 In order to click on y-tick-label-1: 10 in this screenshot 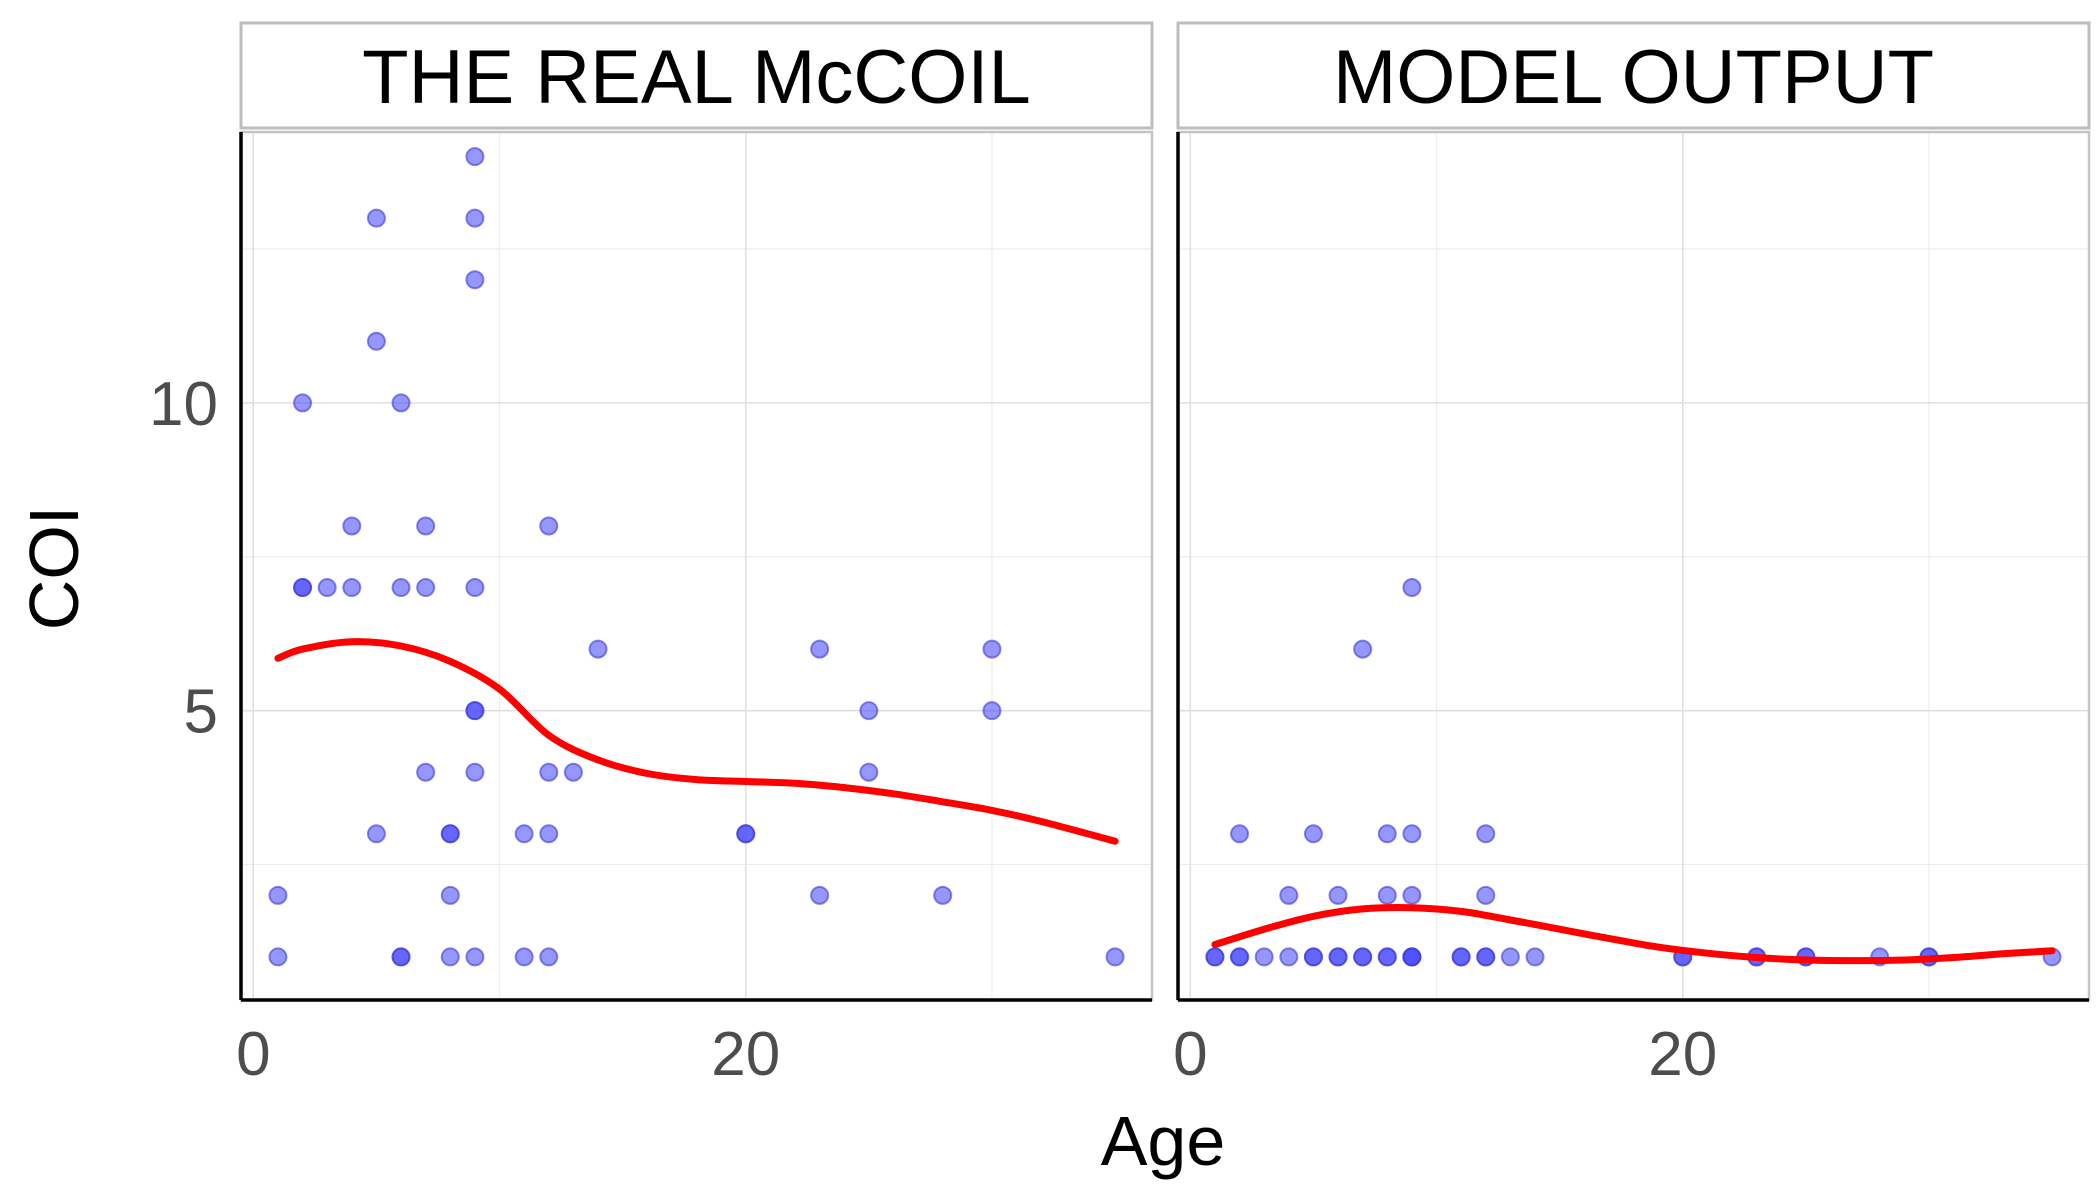, I will do `click(183, 404)`.